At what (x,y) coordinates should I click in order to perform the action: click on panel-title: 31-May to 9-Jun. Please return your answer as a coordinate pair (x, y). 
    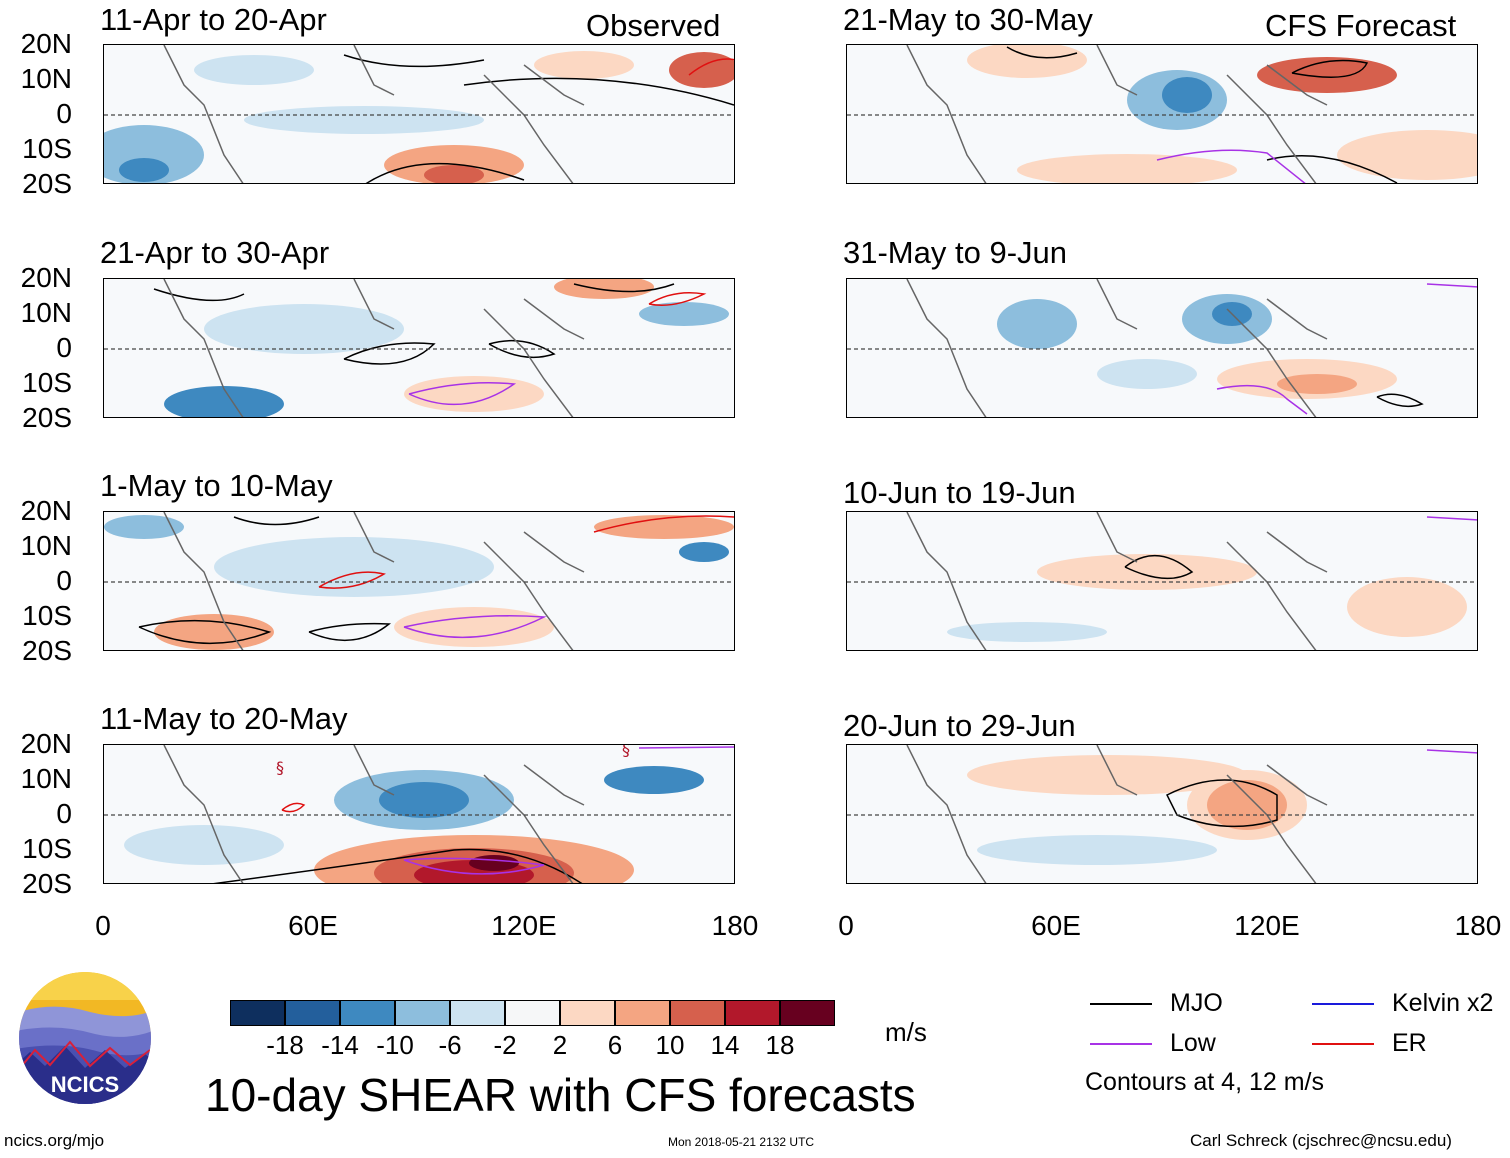
    Looking at the image, I should click on (955, 252).